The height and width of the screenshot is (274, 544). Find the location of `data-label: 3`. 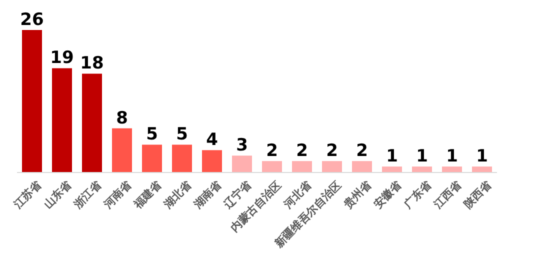

data-label: 3 is located at coordinates (242, 146).